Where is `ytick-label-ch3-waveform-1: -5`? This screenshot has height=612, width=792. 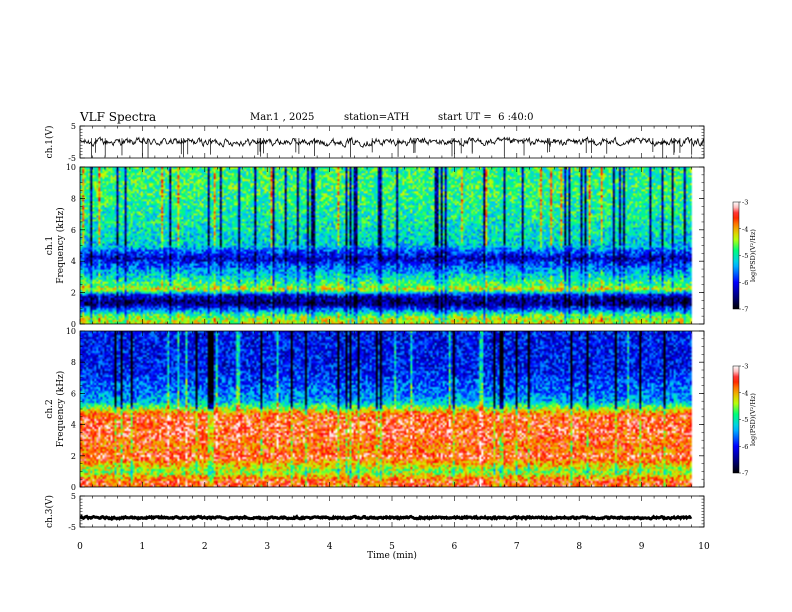
ytick-label-ch3-waveform-1: -5 is located at coordinates (72, 527).